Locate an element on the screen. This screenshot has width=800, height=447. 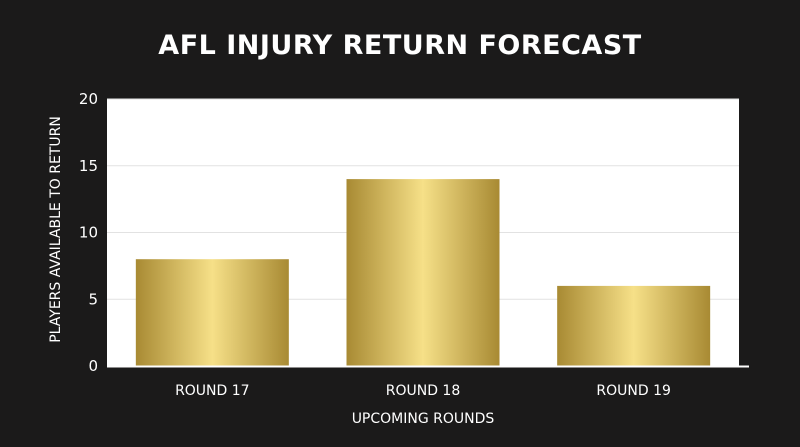
x-tick-label: ROUND 18 is located at coordinates (423, 391).